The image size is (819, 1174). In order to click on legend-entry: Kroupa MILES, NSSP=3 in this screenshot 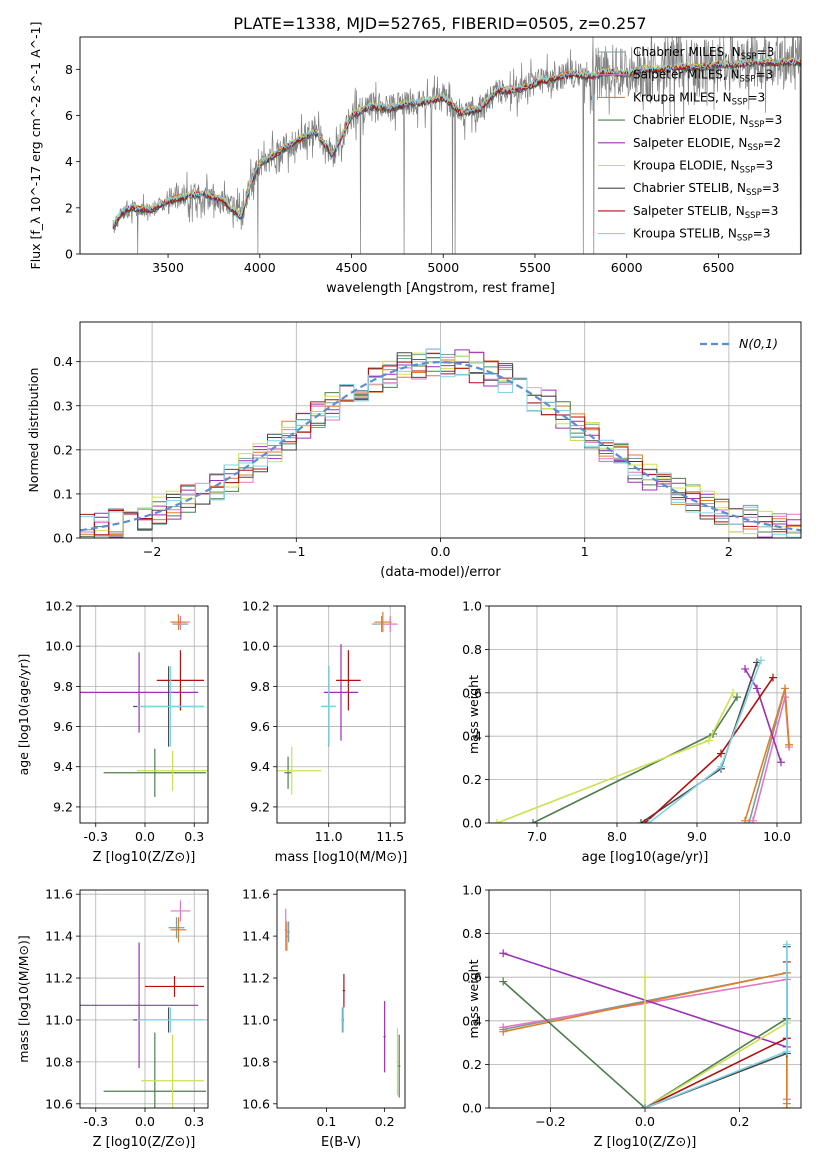, I will do `click(699, 98)`.